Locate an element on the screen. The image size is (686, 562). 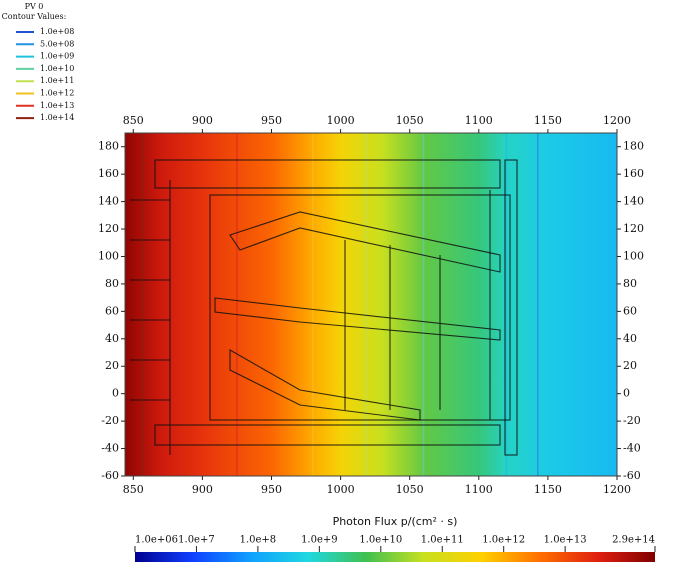
legend-label: 1.0e+13 is located at coordinates (57, 105).